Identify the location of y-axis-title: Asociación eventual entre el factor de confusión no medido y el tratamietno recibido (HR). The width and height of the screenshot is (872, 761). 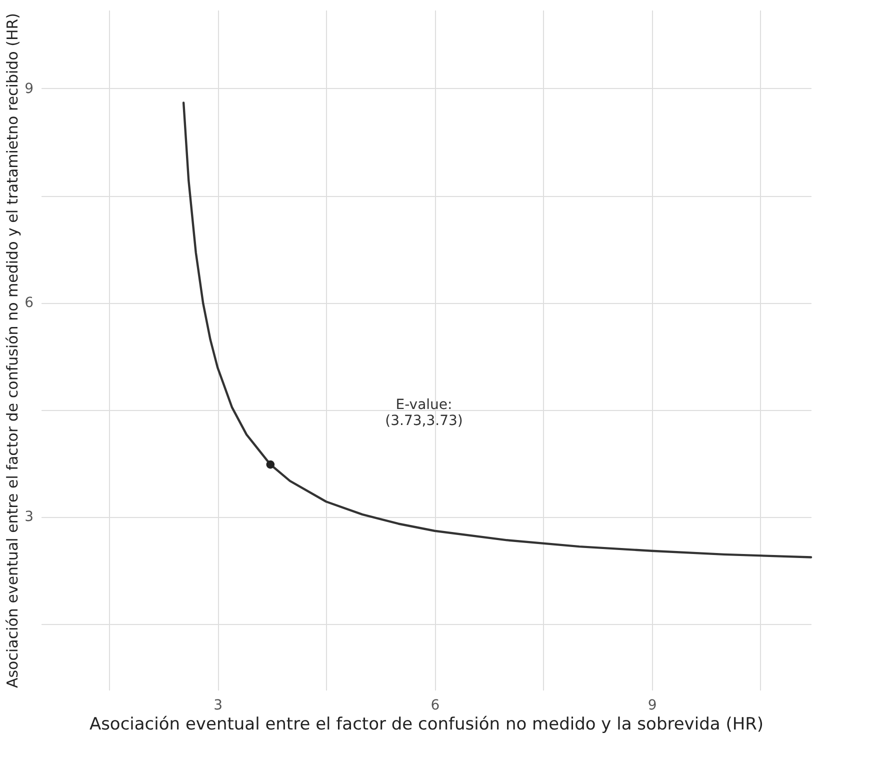
(13, 350).